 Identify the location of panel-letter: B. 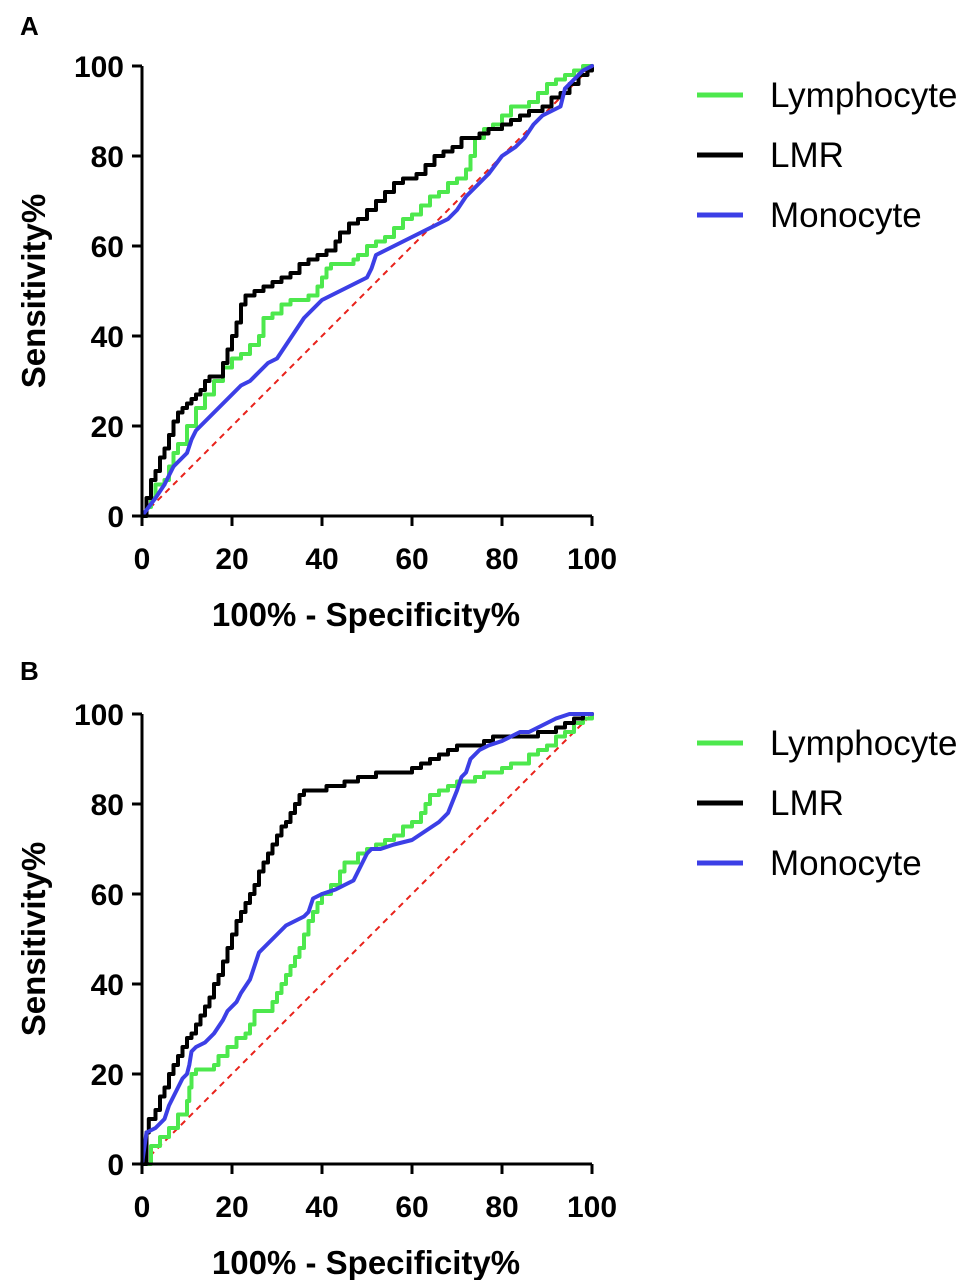
(29, 671).